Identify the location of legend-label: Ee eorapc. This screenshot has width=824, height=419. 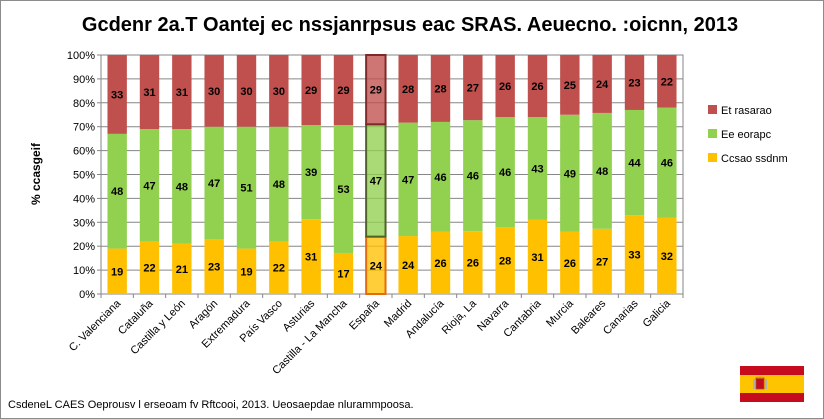
(746, 135).